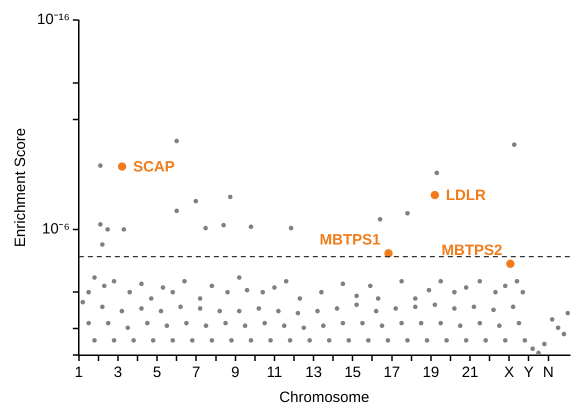 This screenshot has height=419, width=582. Describe the element at coordinates (466, 195) in the screenshot. I see `annotation: LDLR` at that location.